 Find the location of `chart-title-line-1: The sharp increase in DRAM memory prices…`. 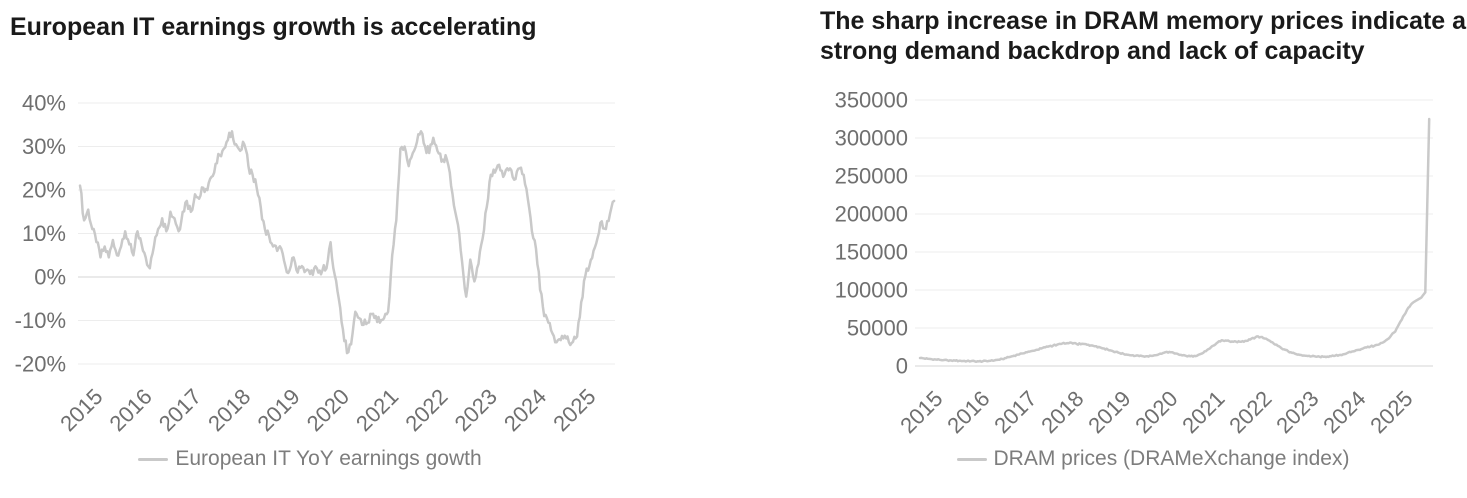

chart-title-line-1: The sharp increase in DRAM memory prices… is located at coordinates (1143, 21).